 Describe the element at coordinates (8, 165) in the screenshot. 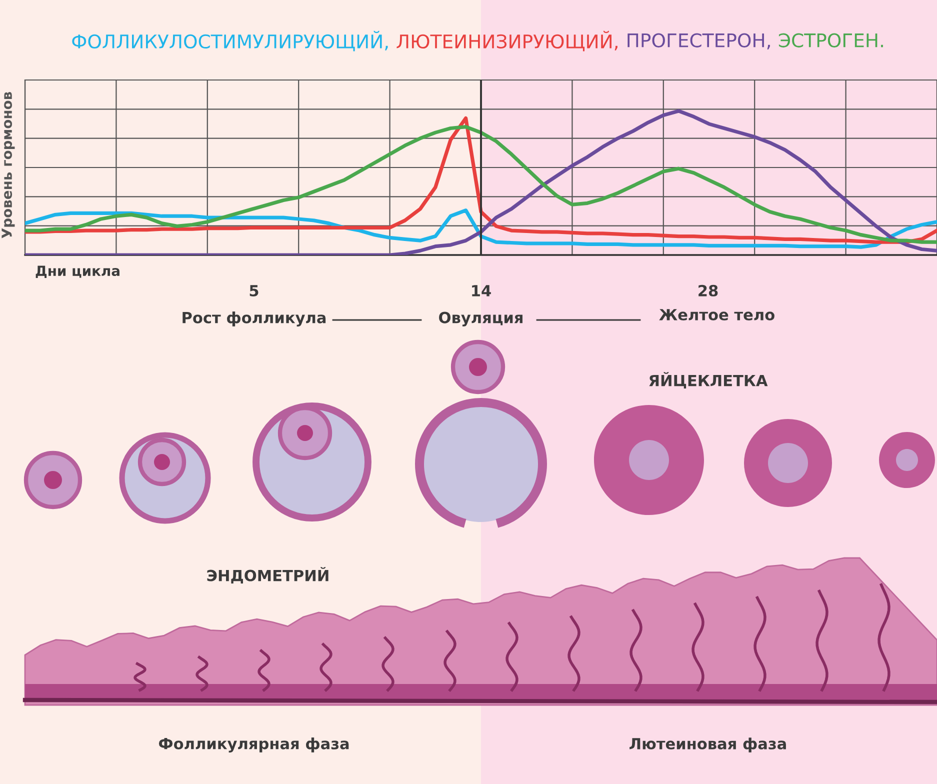

I see `y-axis-title: Уровень гормонов` at that location.